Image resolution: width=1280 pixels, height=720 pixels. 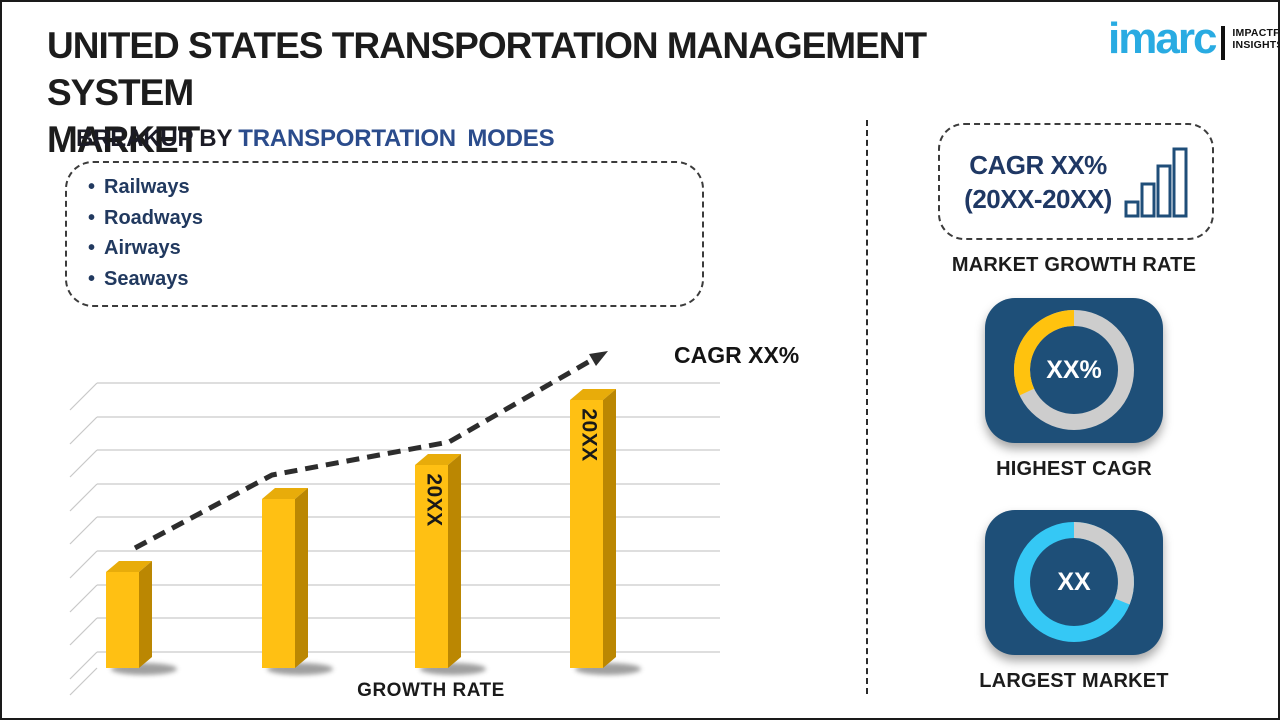 I want to click on imarc-logo: imarc IMPACTFUL INSIGHTS, so click(x=1194, y=38).